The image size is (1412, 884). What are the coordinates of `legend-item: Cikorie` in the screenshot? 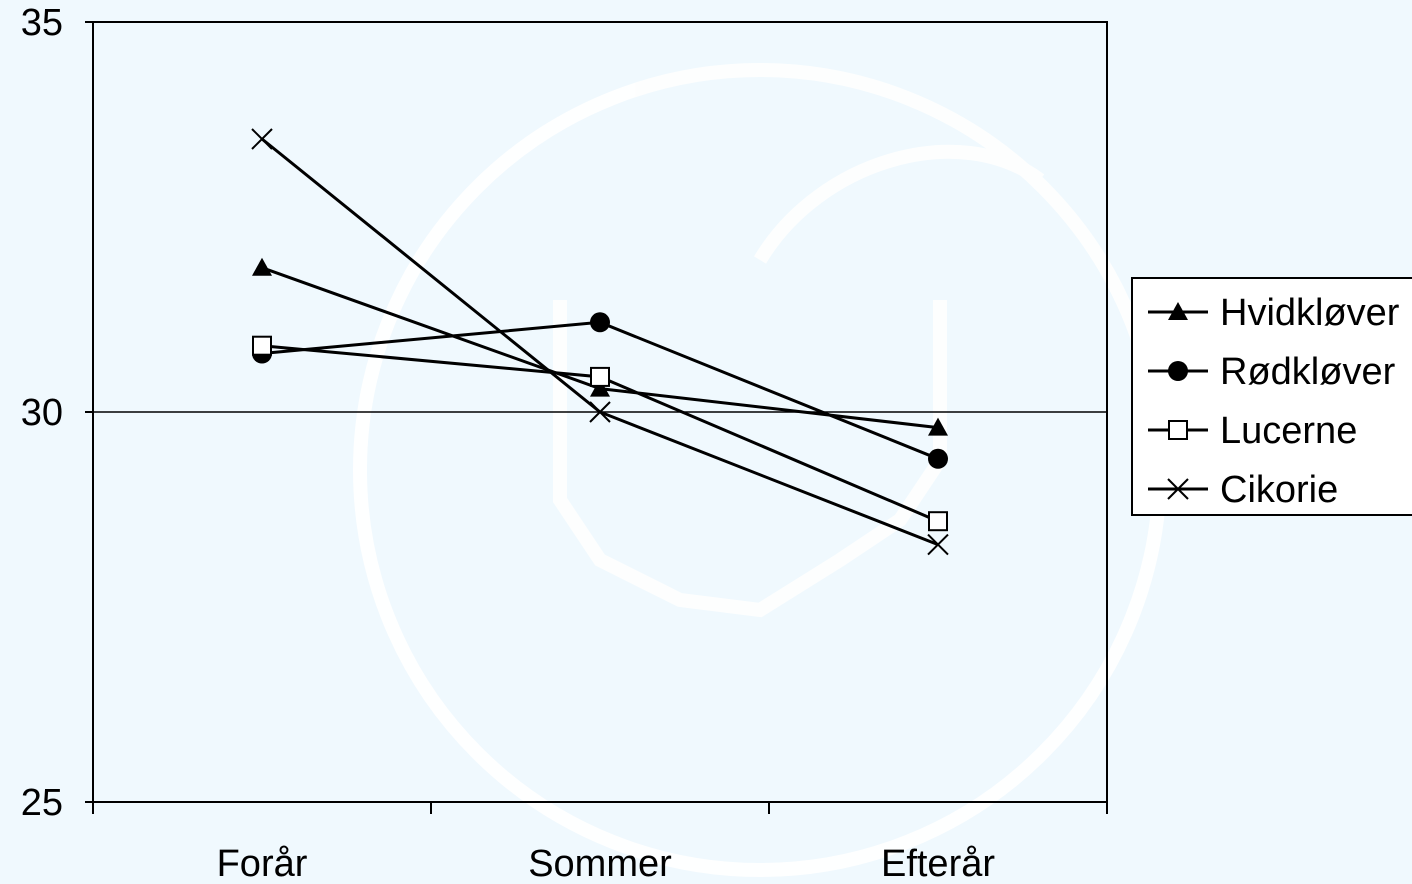 It's located at (1243, 490).